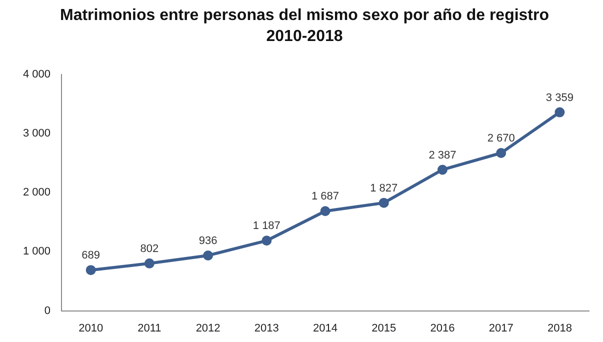 This screenshot has width=603, height=342. I want to click on y-tick-label: 1 000, so click(36, 252).